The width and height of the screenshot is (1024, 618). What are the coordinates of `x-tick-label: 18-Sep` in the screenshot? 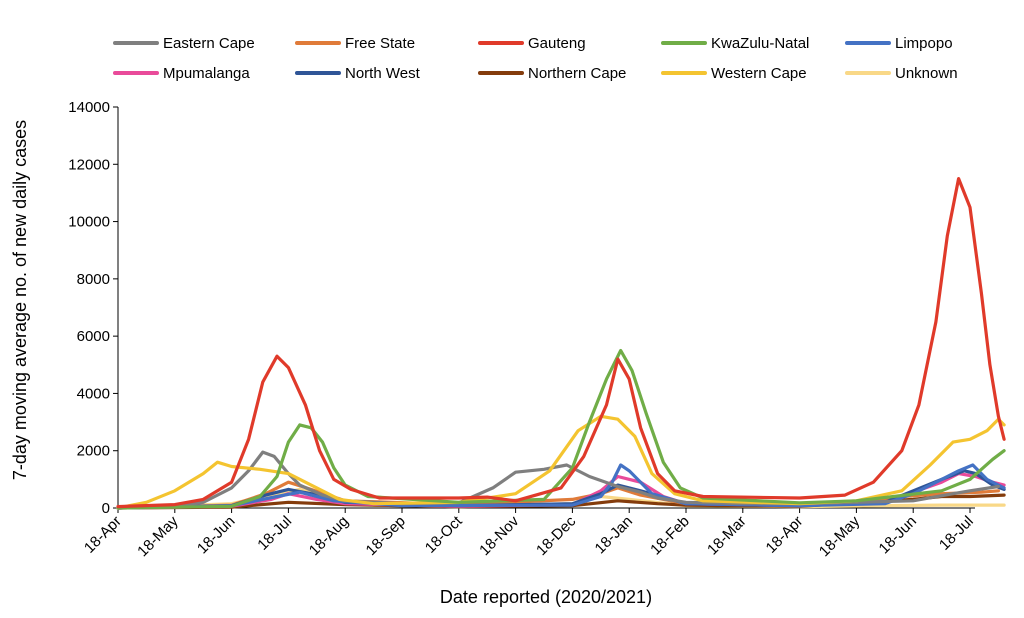 It's located at (386, 536).